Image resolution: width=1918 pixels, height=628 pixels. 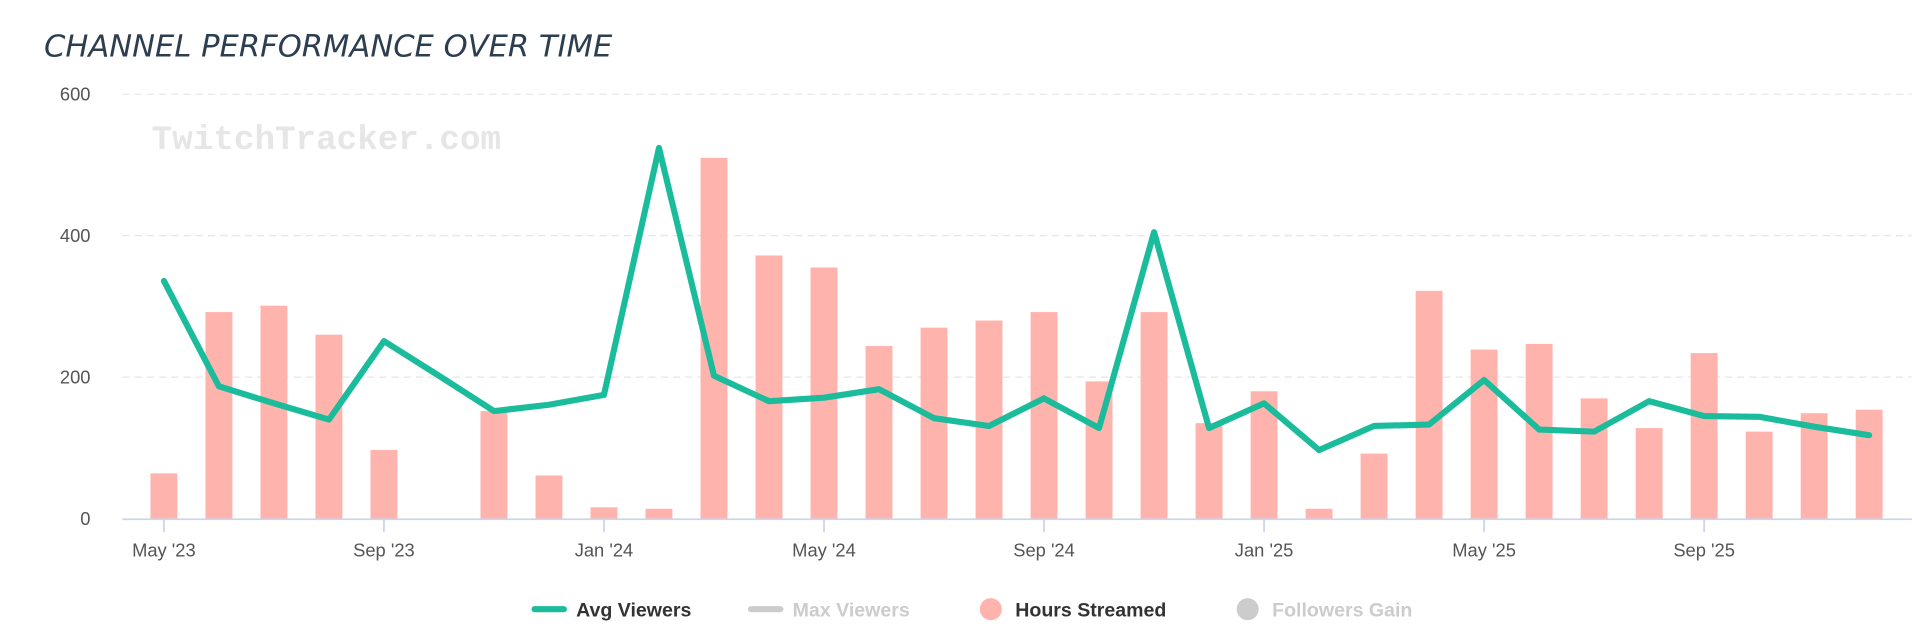 I want to click on legend-item-hours-streamed: Hours Streamed, so click(x=1073, y=610).